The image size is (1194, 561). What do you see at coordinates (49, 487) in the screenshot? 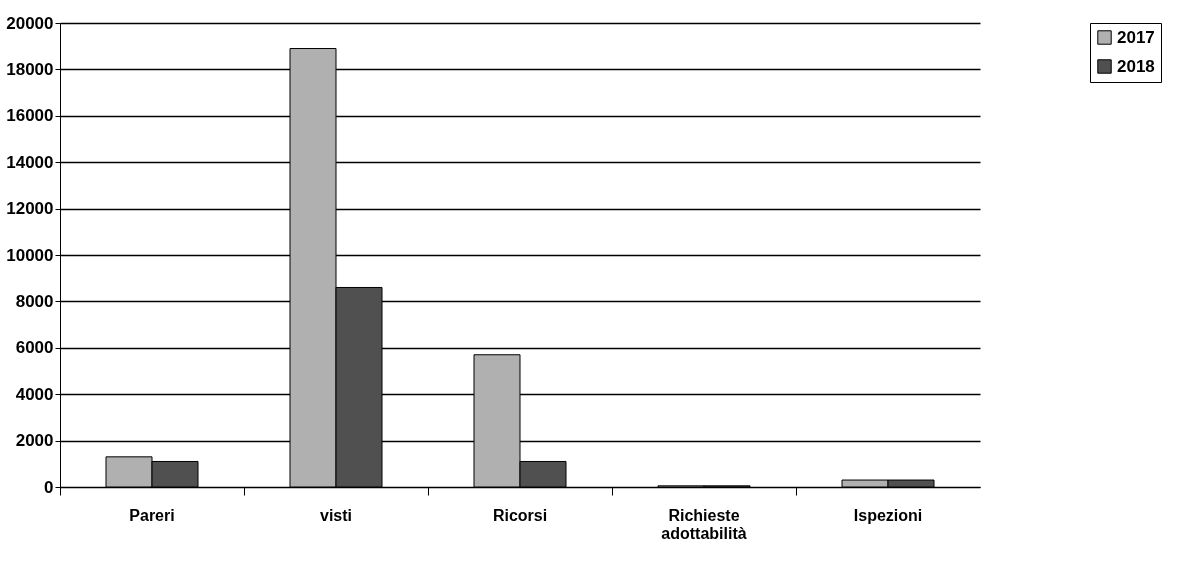
I see `y-tick-label: 0` at bounding box center [49, 487].